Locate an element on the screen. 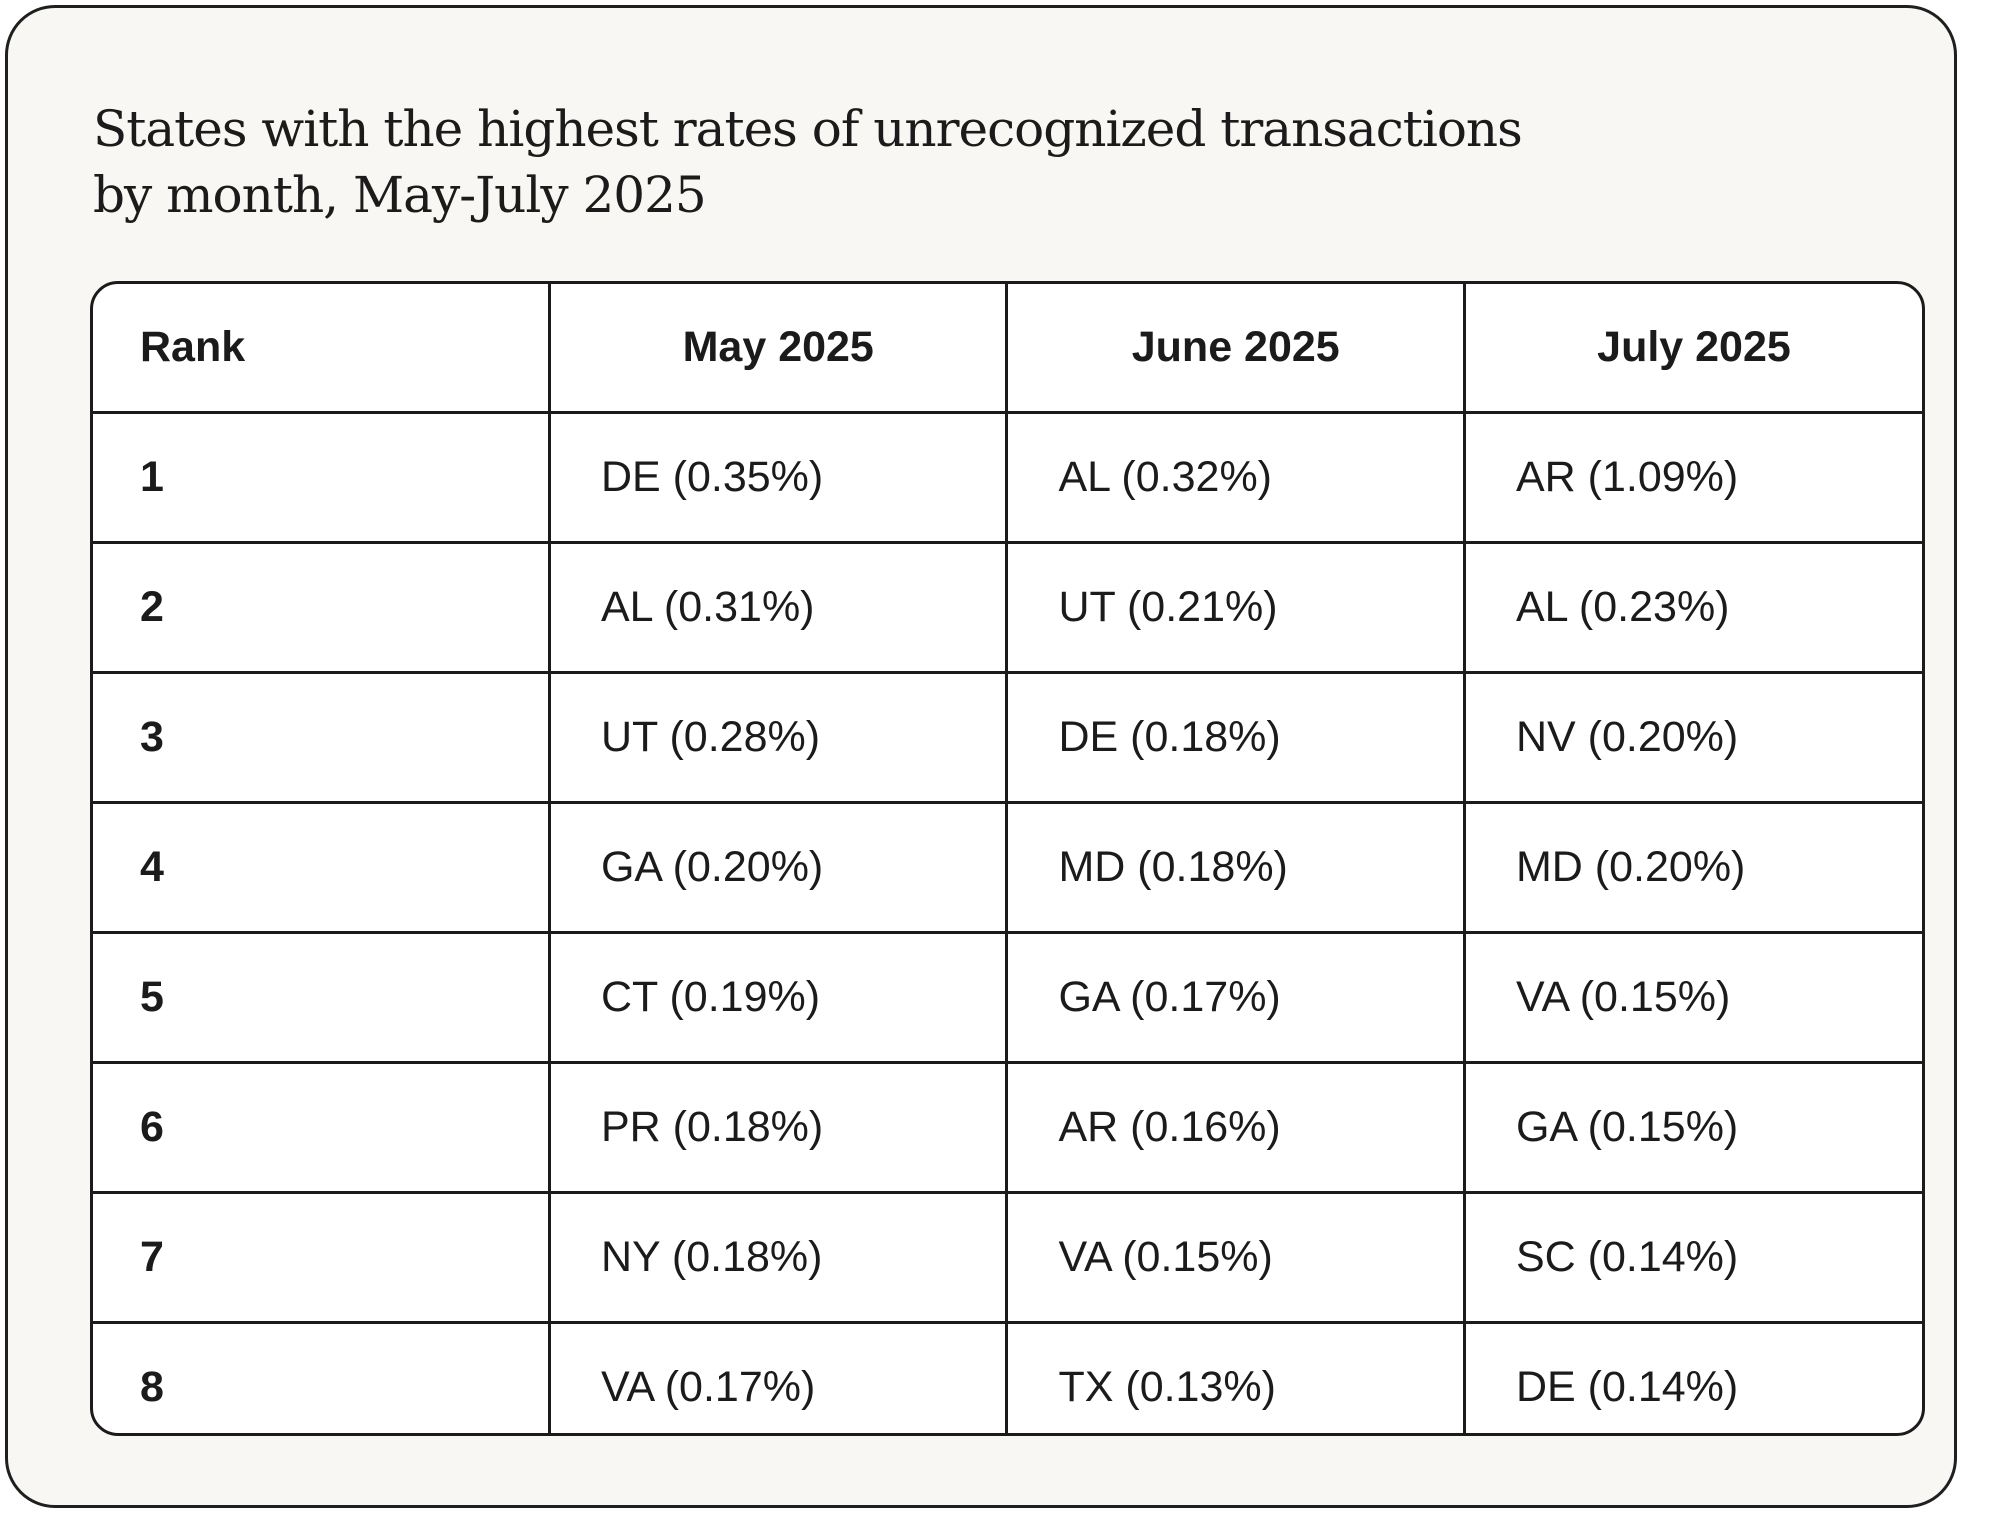  column-header-may: May 2025 is located at coordinates (779, 349).